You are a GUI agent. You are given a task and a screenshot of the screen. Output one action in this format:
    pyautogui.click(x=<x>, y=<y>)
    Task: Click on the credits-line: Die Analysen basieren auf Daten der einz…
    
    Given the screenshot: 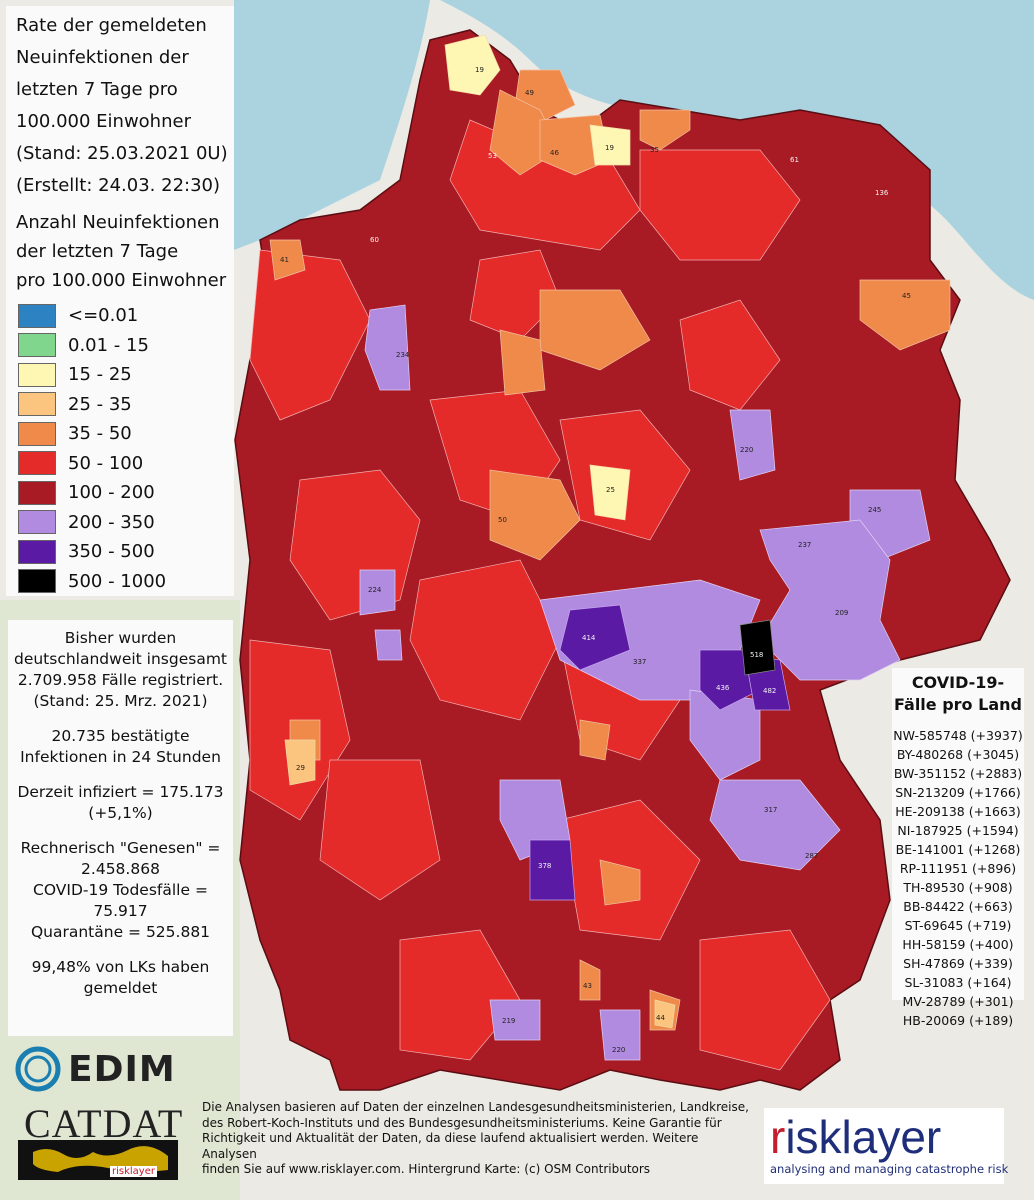 What is the action you would take?
    pyautogui.click(x=475, y=1107)
    